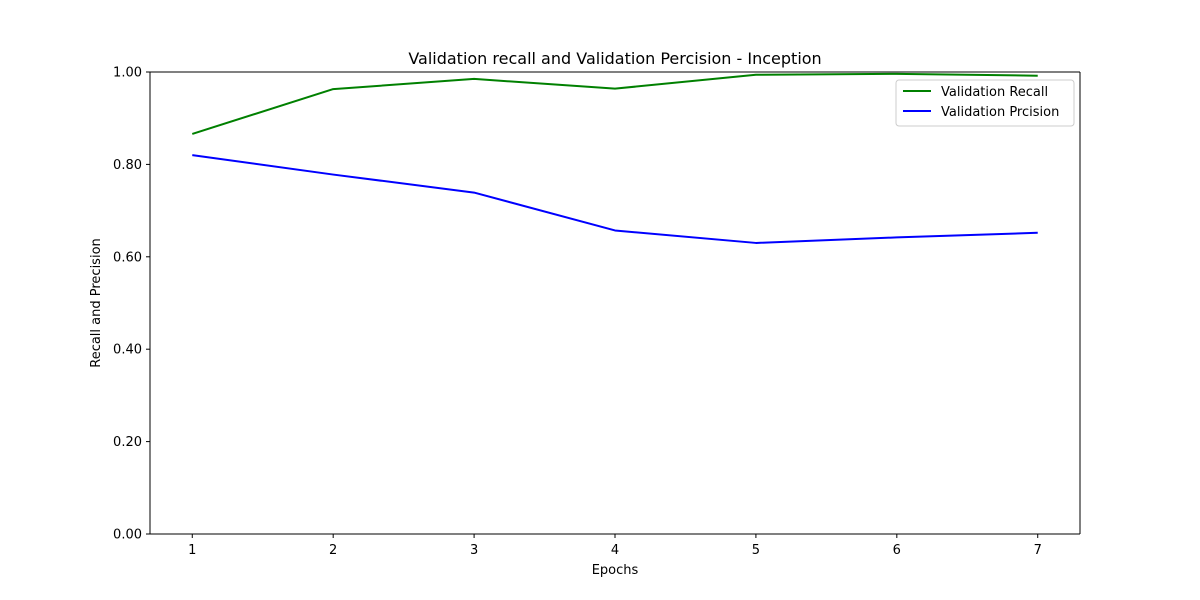 The width and height of the screenshot is (1200, 600). What do you see at coordinates (127, 535) in the screenshot?
I see `y-tick-label: 0.00` at bounding box center [127, 535].